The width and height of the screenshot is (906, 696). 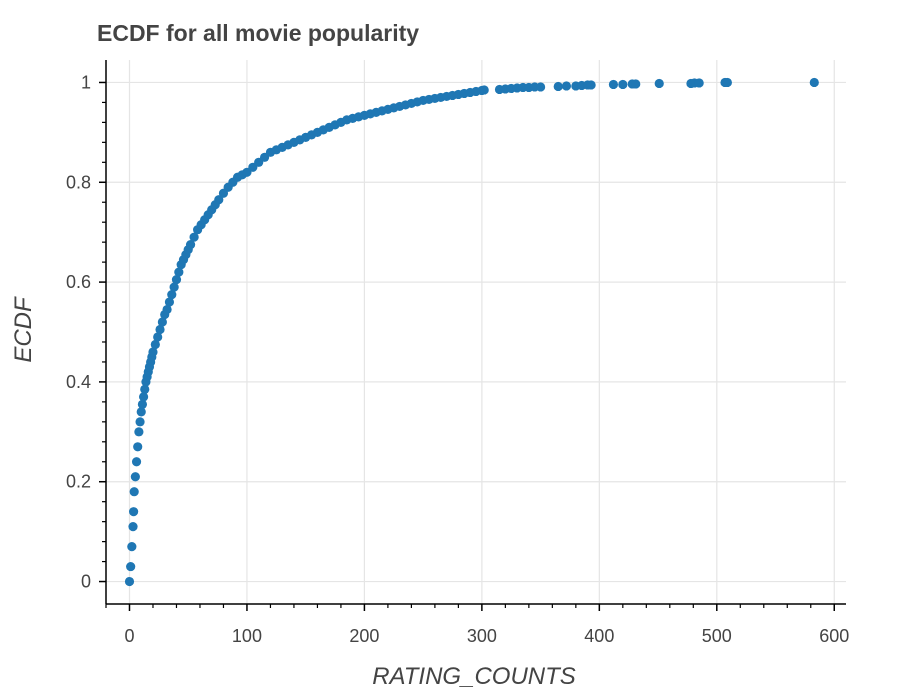 What do you see at coordinates (247, 636) in the screenshot?
I see `x-tick-label: 100` at bounding box center [247, 636].